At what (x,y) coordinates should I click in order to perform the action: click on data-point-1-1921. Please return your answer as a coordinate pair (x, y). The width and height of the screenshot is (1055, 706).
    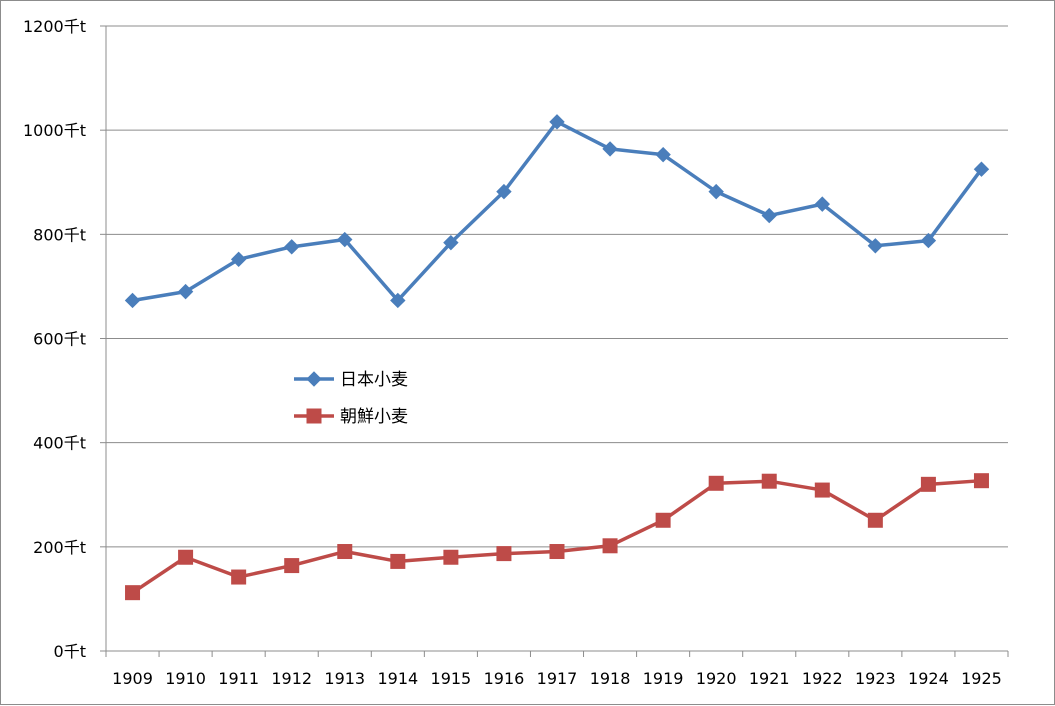
    Looking at the image, I should click on (769, 481).